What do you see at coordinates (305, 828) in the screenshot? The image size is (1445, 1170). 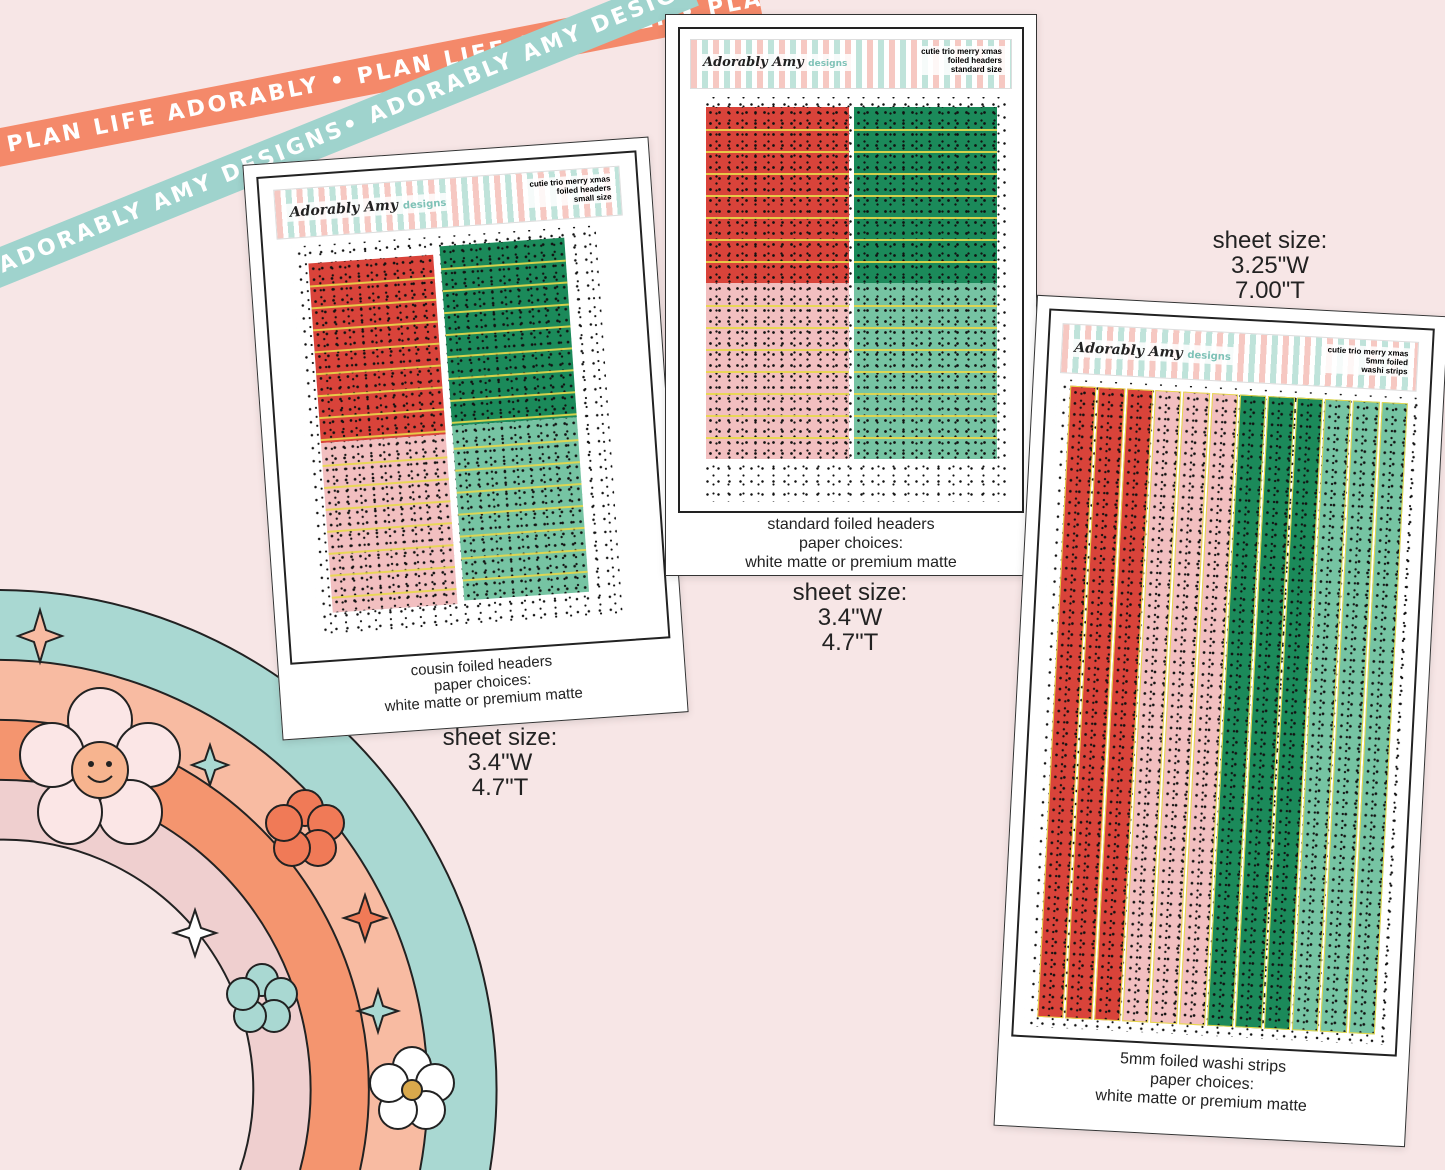 I see `orange-flower-icon` at bounding box center [305, 828].